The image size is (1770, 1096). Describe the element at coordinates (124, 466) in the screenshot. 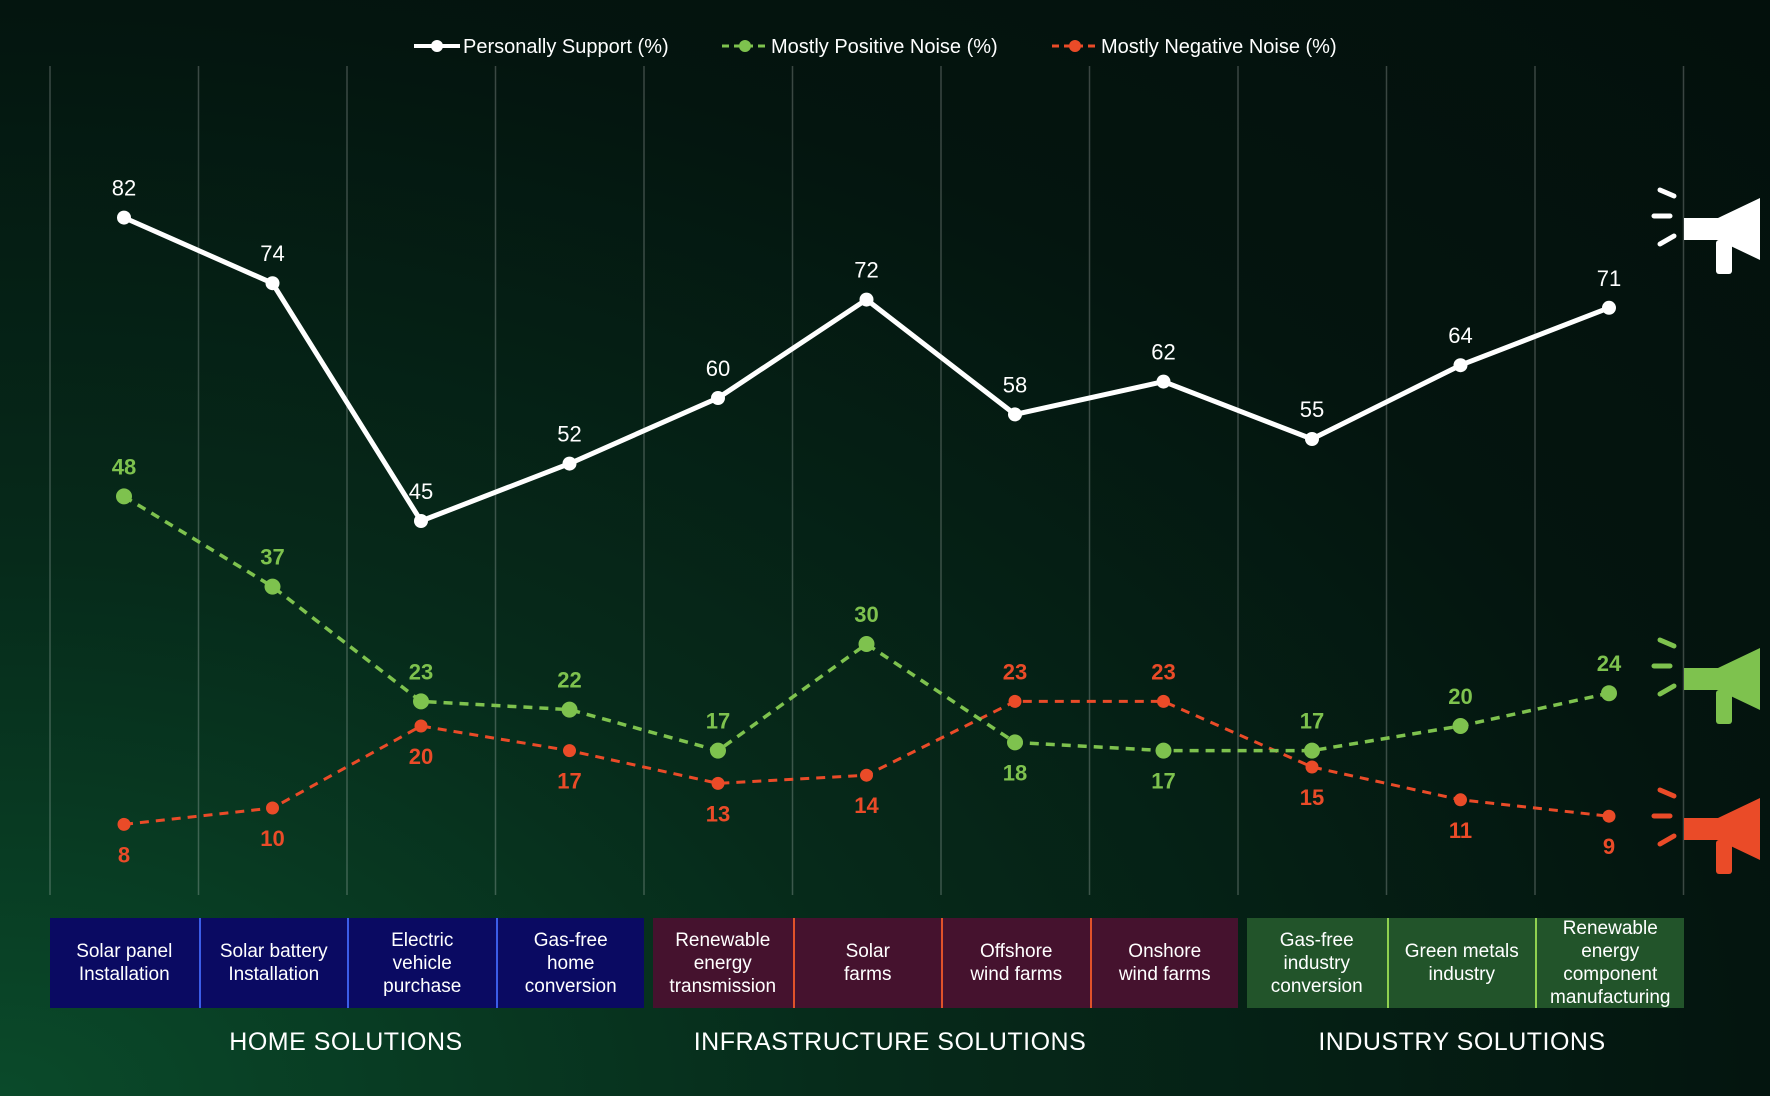

I see `data-label-positive: 48` at that location.